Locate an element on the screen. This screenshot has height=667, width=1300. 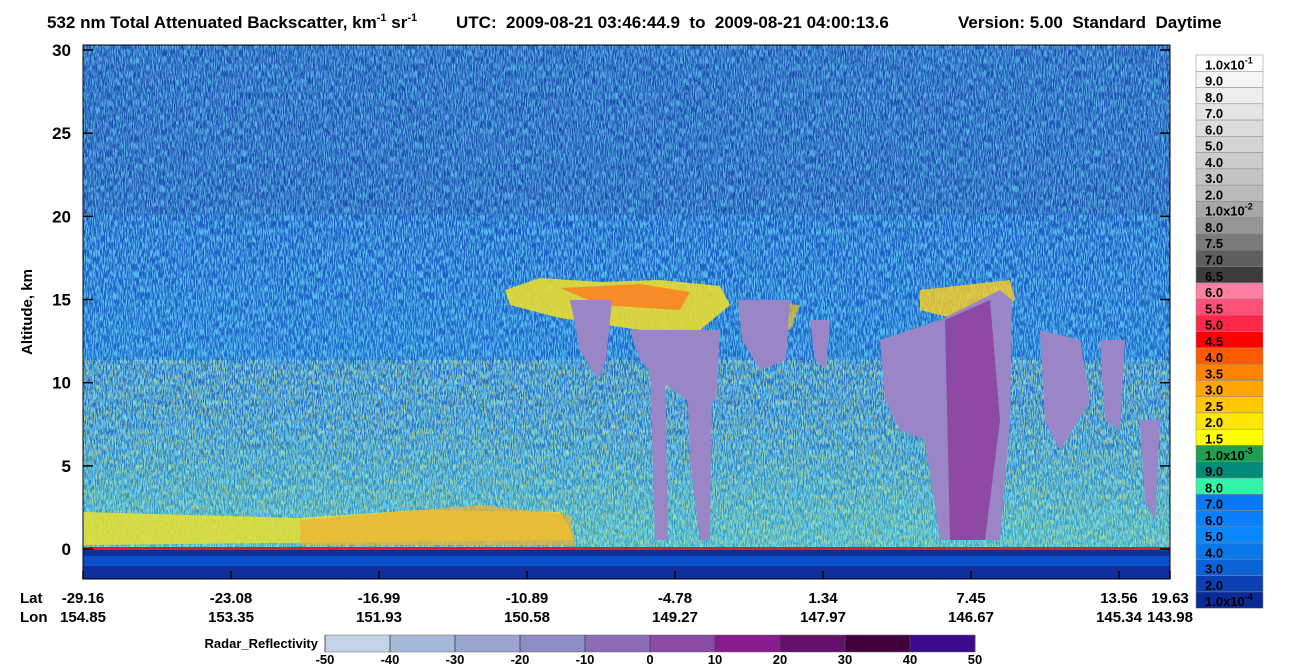
lat-tick-label: 1.34 is located at coordinates (823, 598).